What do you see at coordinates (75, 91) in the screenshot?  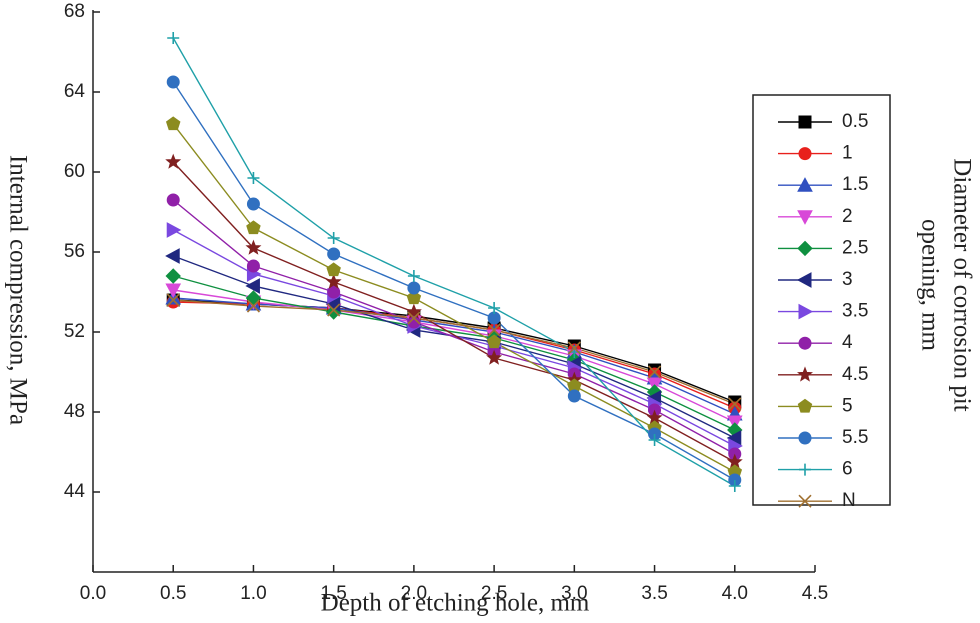 I see `y-tick-label: 64` at bounding box center [75, 91].